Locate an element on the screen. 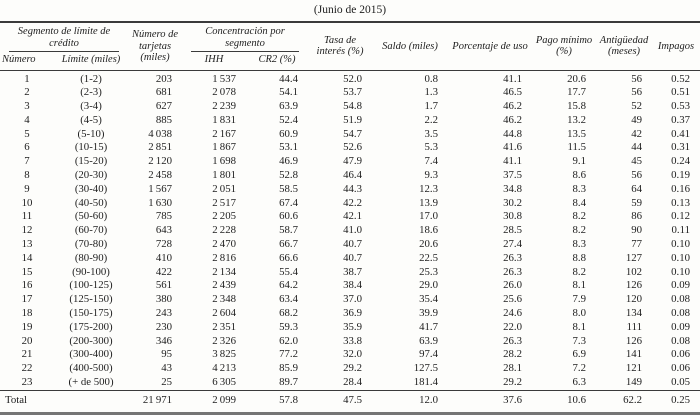 The image size is (700, 415). cell-impagos: 0.24 is located at coordinates (681, 161).